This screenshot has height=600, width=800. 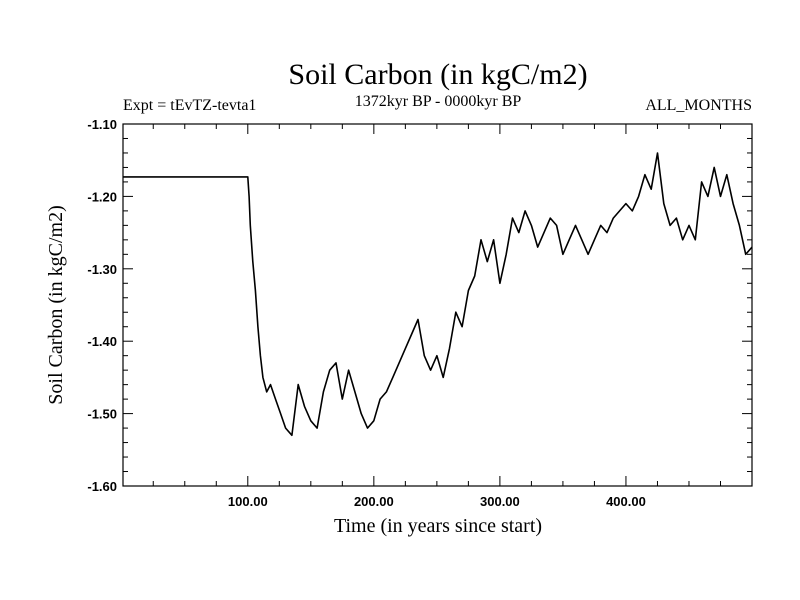 What do you see at coordinates (189, 105) in the screenshot?
I see `experiment-label: Expt = tEvTZ-tevta1` at bounding box center [189, 105].